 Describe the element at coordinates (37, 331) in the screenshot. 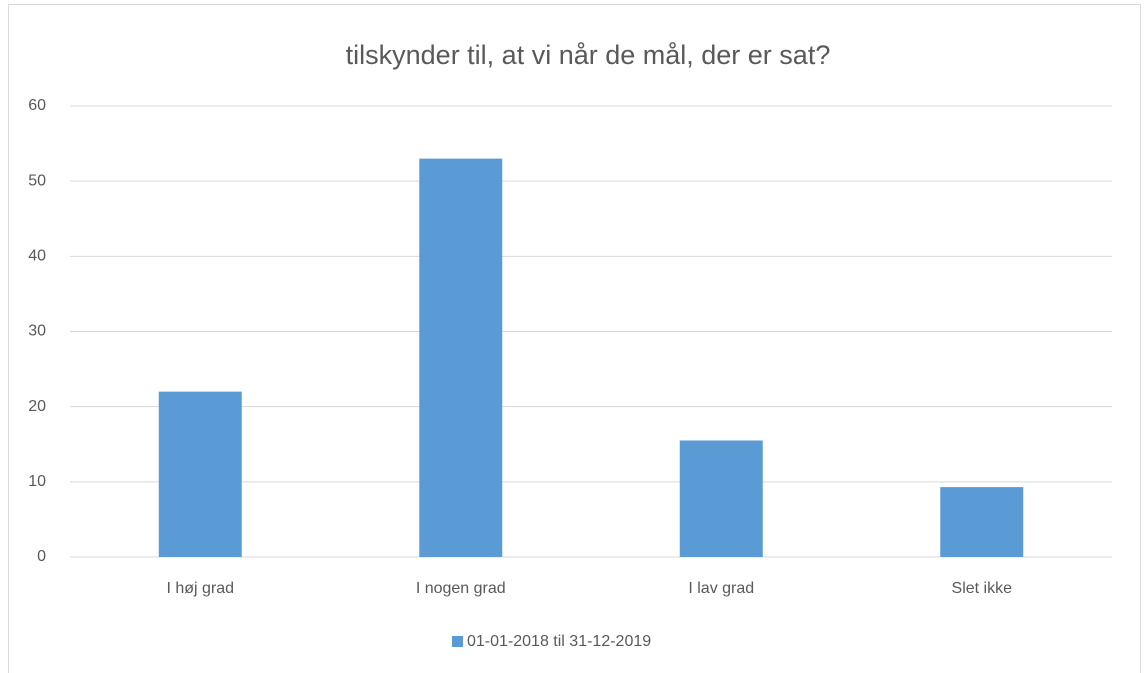

I see `y-tick-label: 30` at that location.